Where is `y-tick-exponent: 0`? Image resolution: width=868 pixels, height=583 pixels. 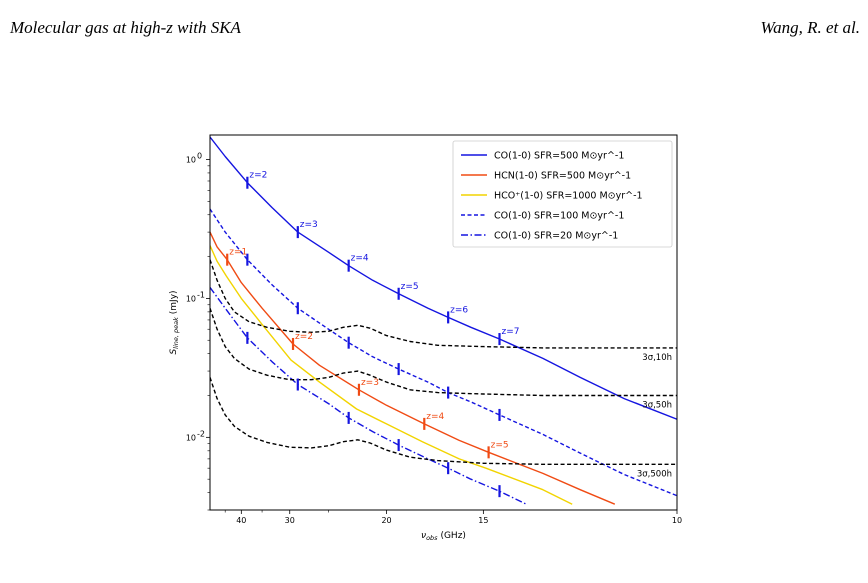
y-tick-exponent: 0 is located at coordinates (199, 155).